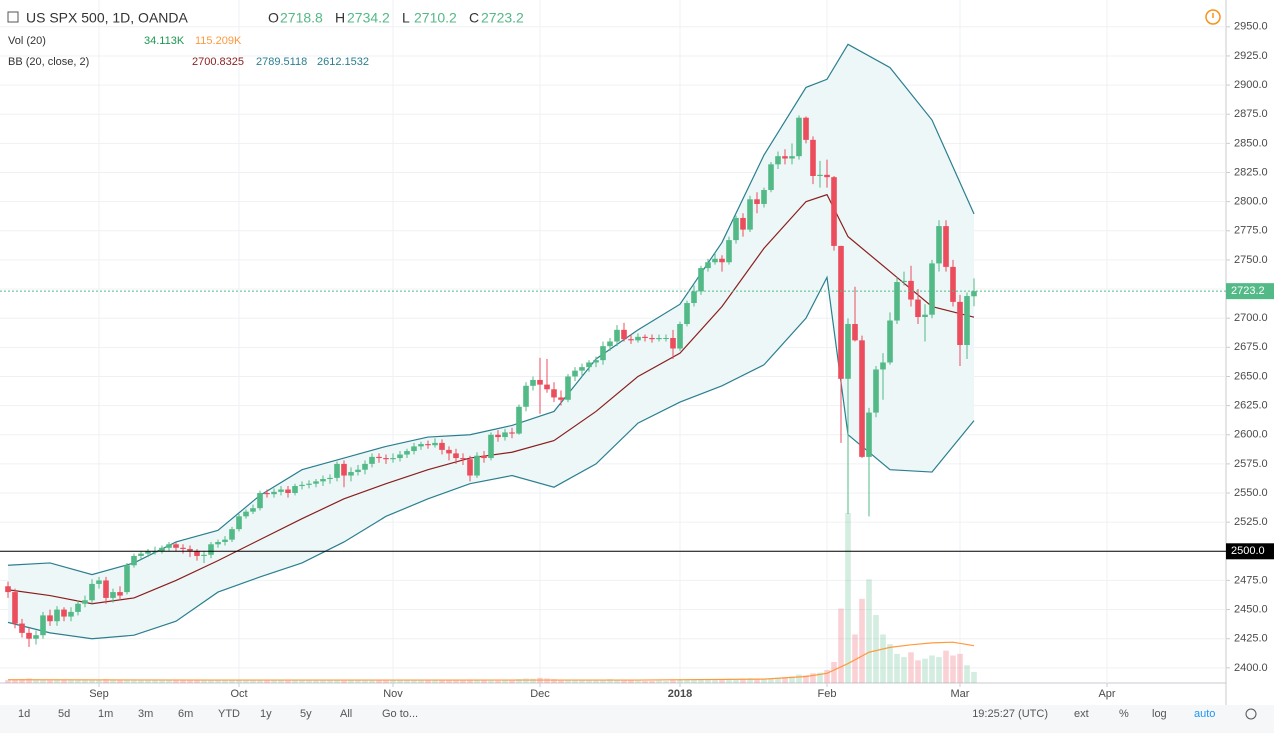 The height and width of the screenshot is (733, 1274). What do you see at coordinates (435, 18) in the screenshot?
I see `ohlc-value: 2710.2` at bounding box center [435, 18].